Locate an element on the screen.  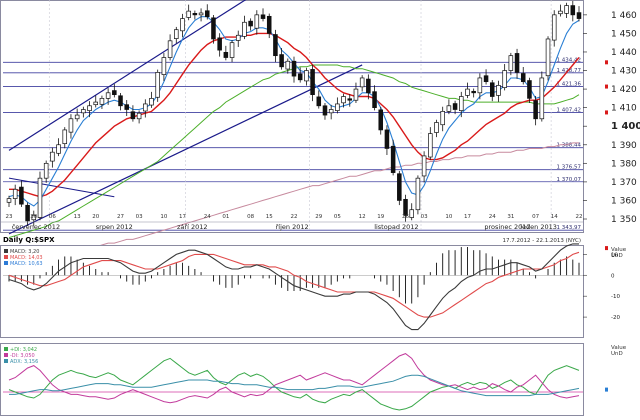
price-tick-label: 1 370 is located at coordinates (624, 183).